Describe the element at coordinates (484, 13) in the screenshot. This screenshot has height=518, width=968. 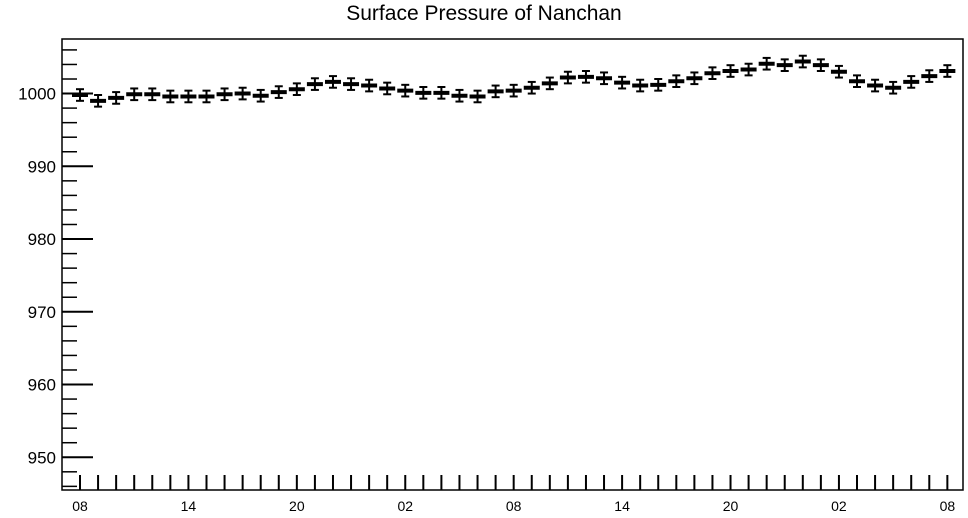
I see `chart-title: Surface Pressure of Nanchan` at that location.